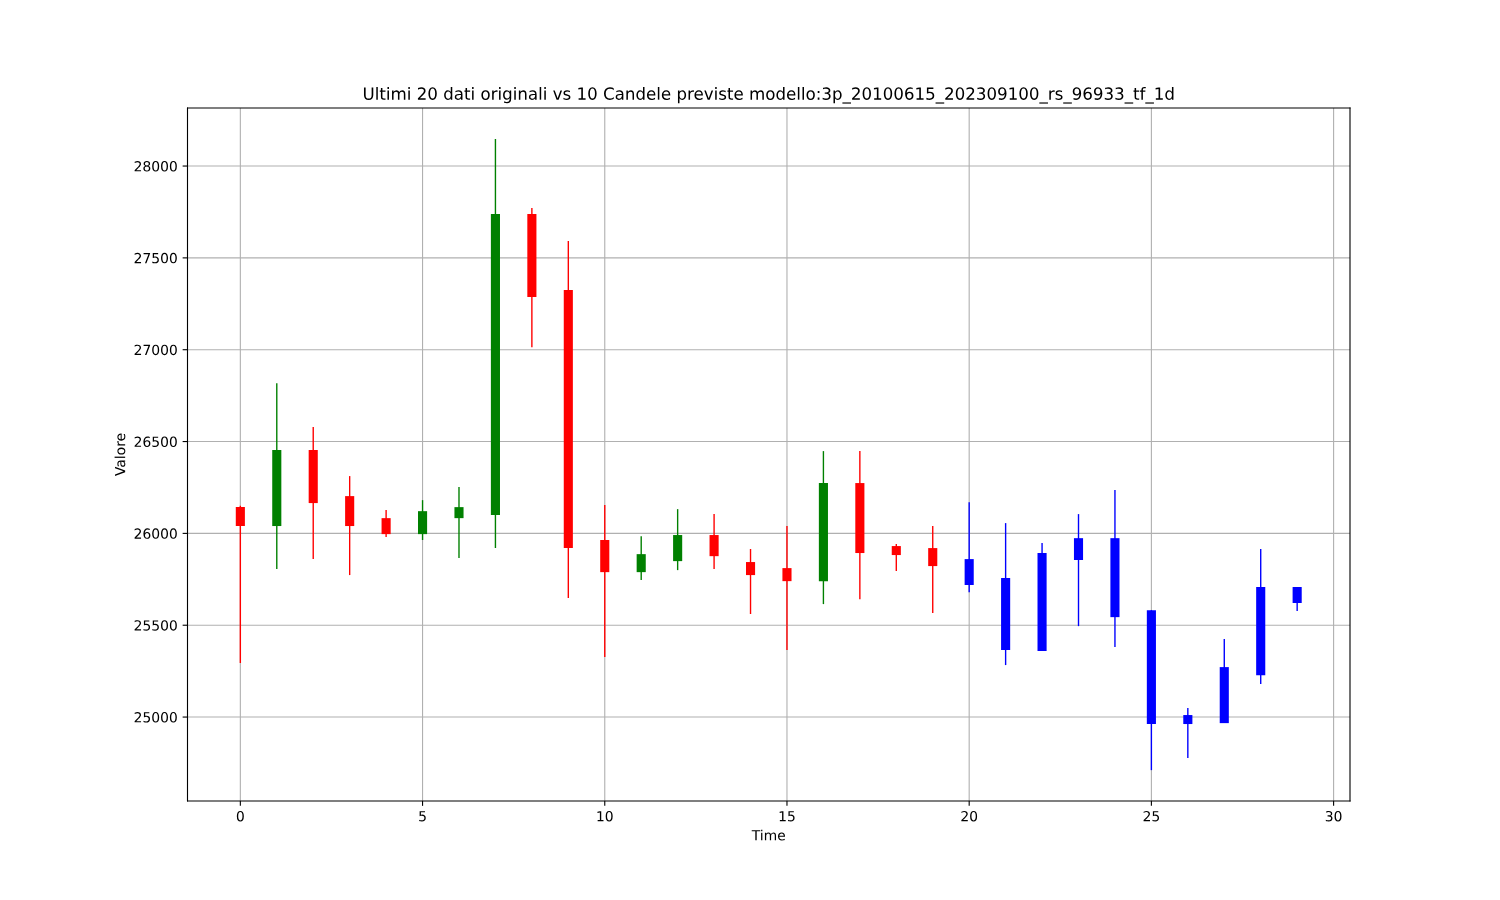 This screenshot has width=1500, height=900. Describe the element at coordinates (422, 816) in the screenshot. I see `x-tick-label: 5` at that location.